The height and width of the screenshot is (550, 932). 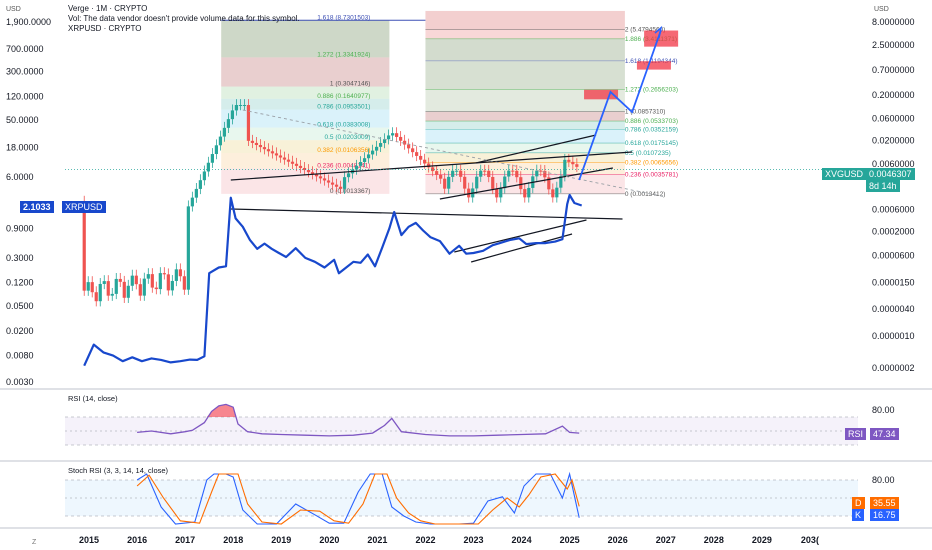 What do you see at coordinates (20, 331) in the screenshot?
I see `left-axis-tick: 0.0200` at bounding box center [20, 331].